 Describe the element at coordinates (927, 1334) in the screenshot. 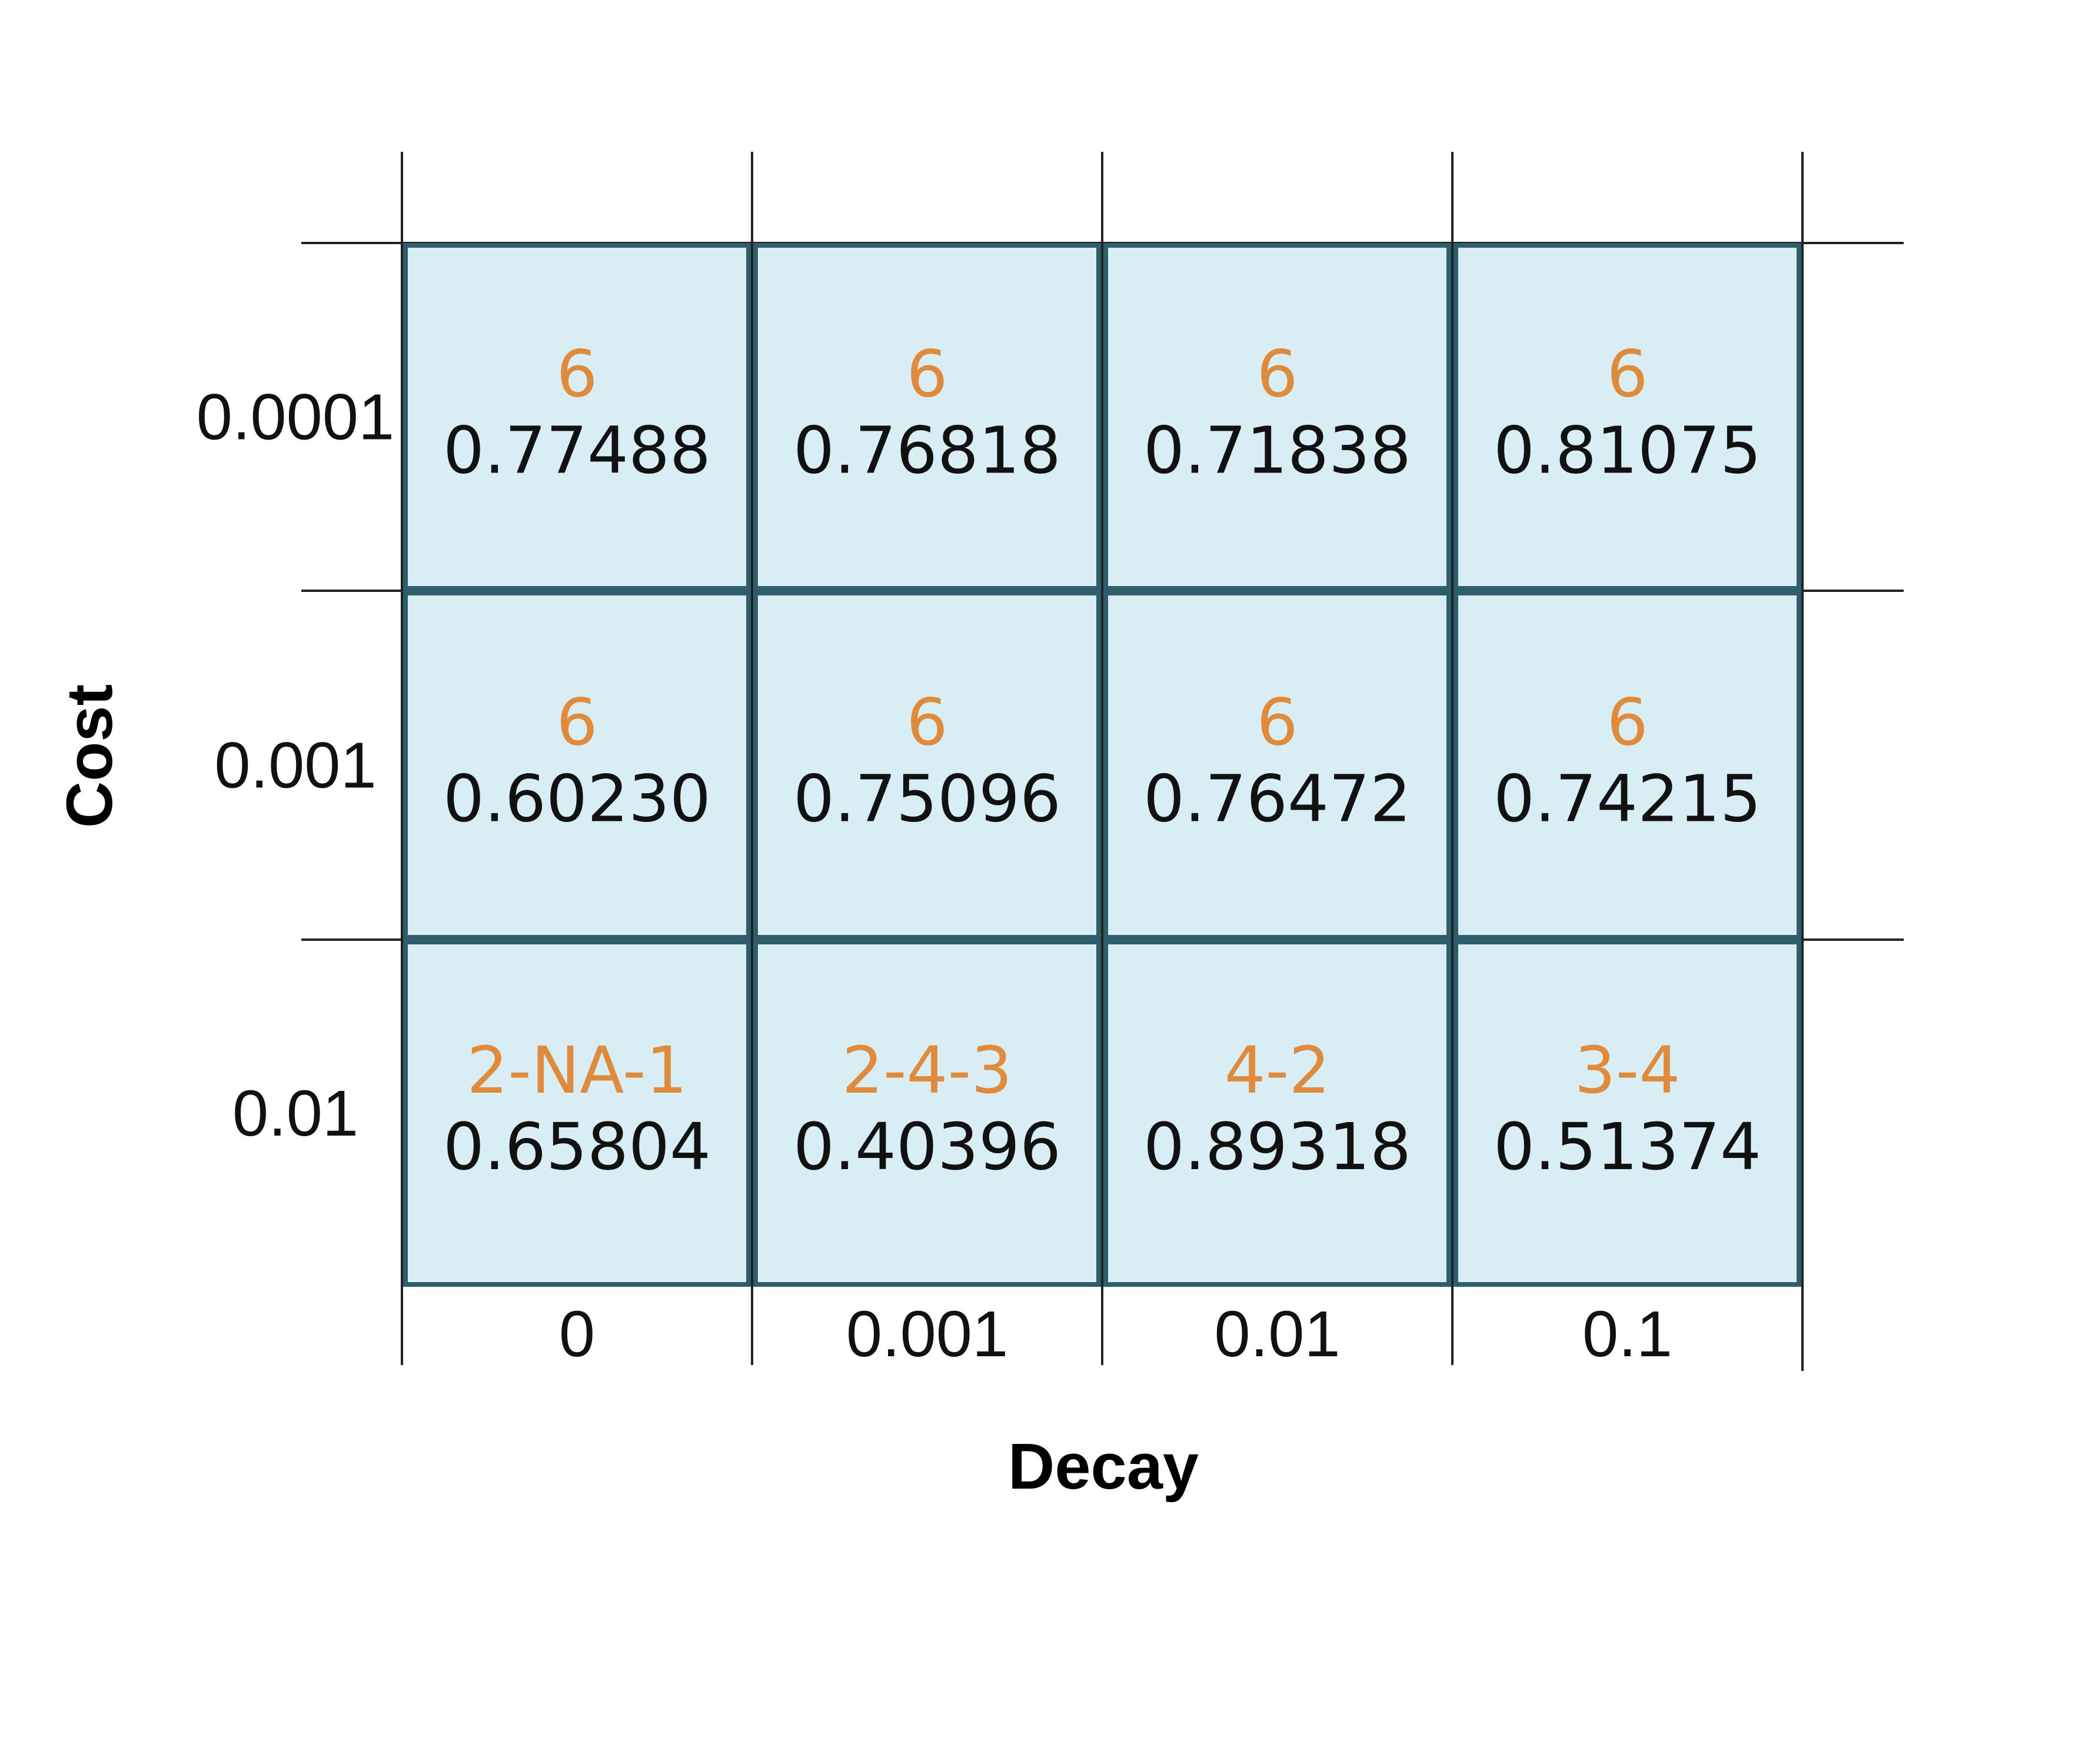

I see `x-tick-label: 0.001` at that location.